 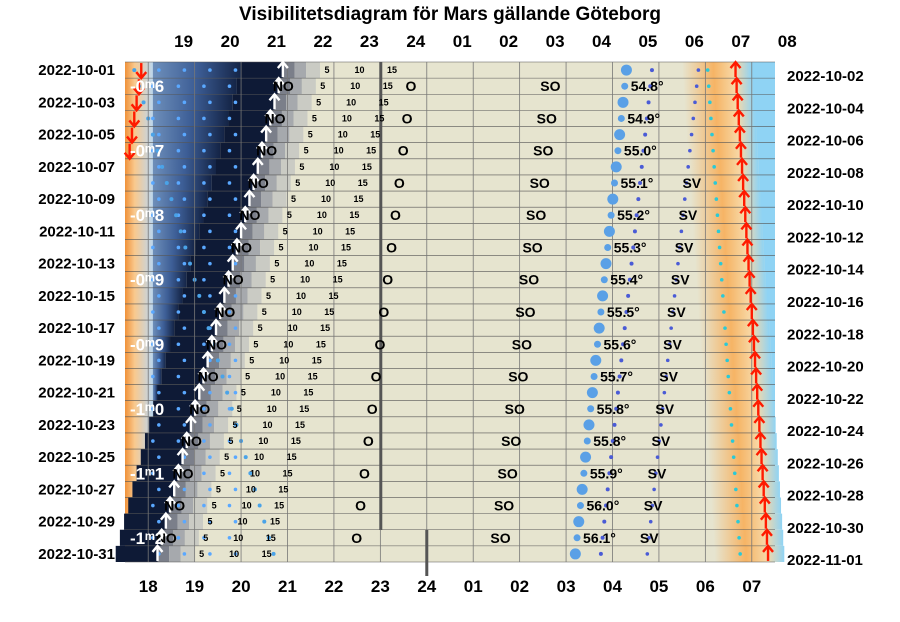 I want to click on magnitude-label: -0ᵐ9, so click(x=147, y=280).